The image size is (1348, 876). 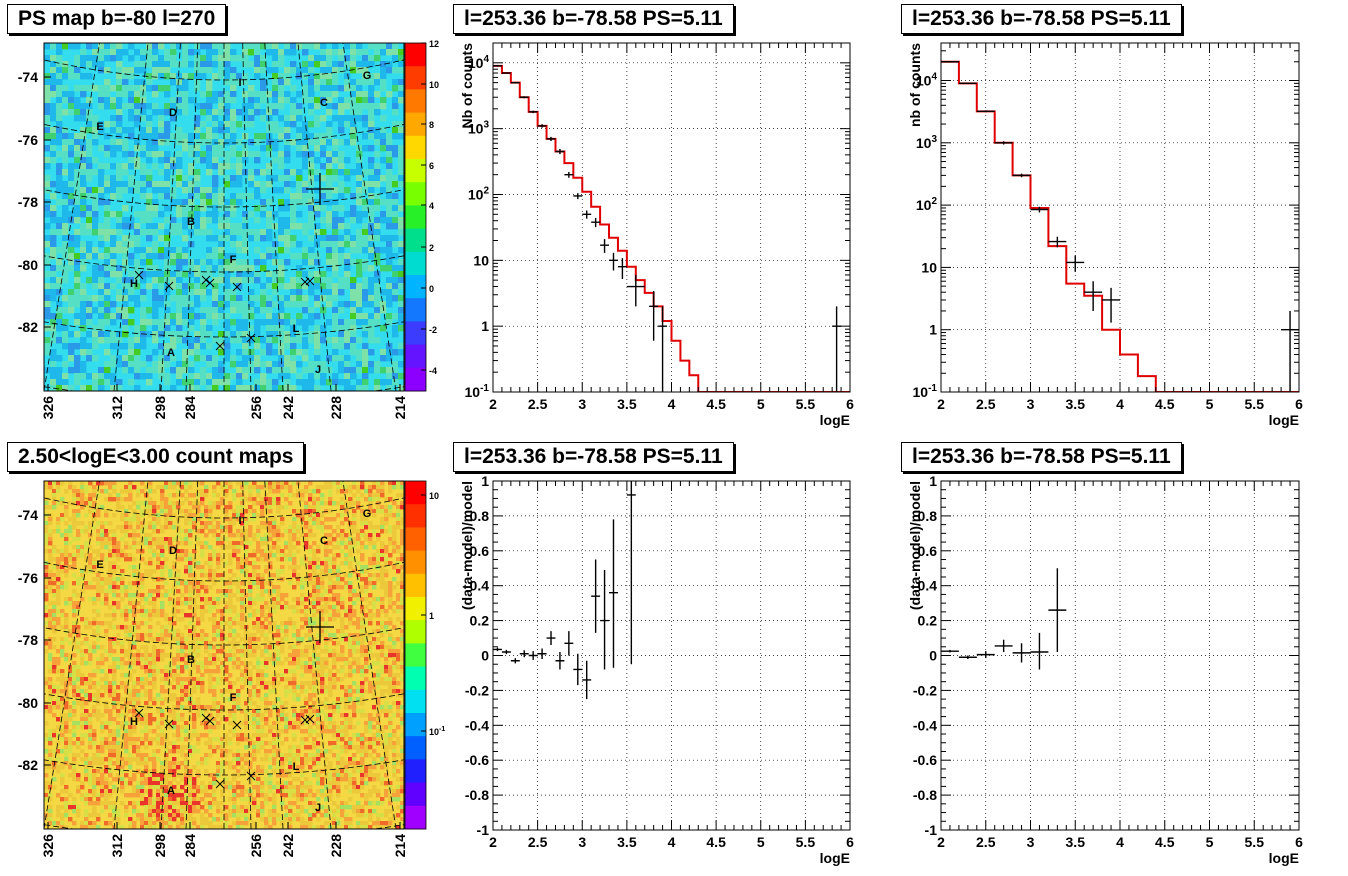 I want to click on ps-map-longitude-line, so click(x=314, y=217).